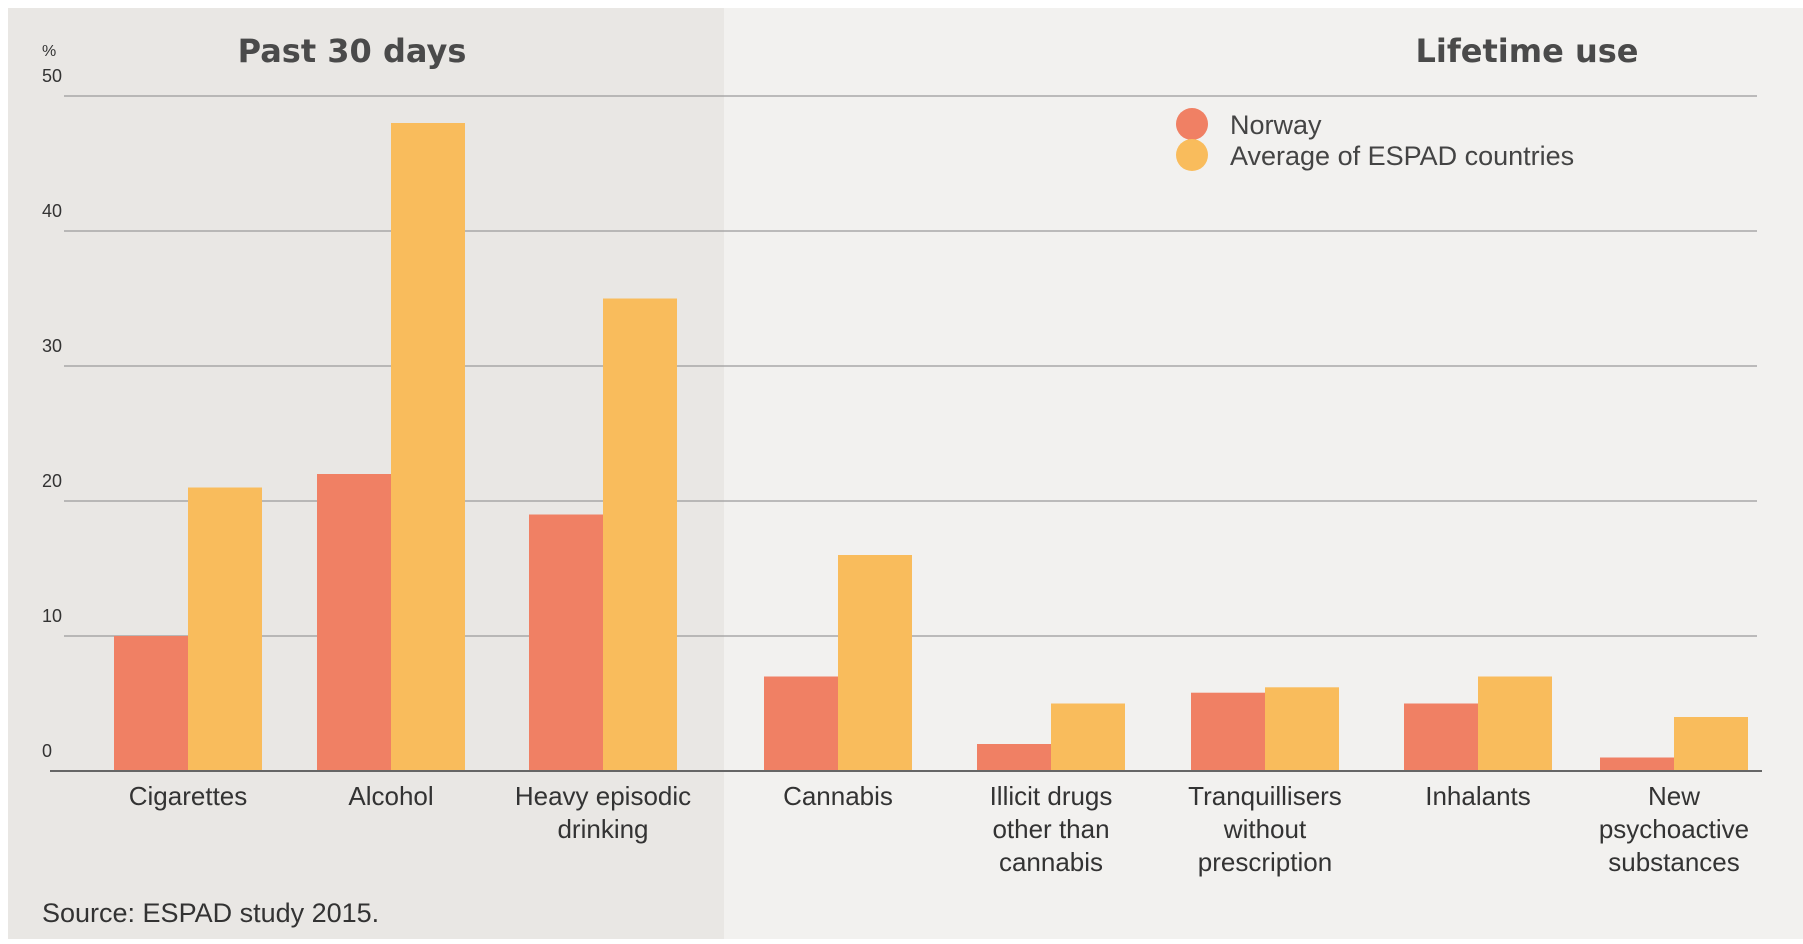  I want to click on x-tick-label-5: Tranquillisers without prescription, so click(1265, 829).